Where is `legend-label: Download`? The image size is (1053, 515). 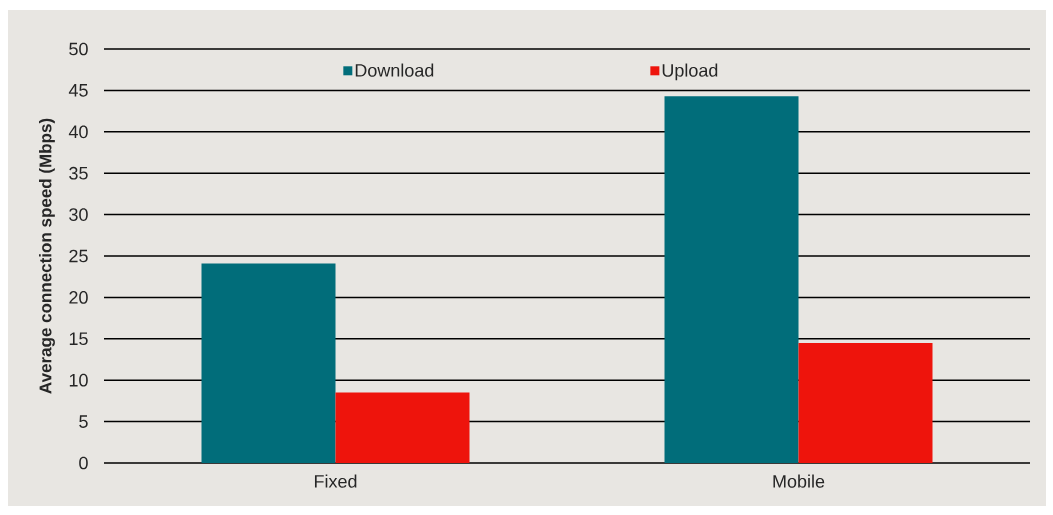 legend-label: Download is located at coordinates (394, 70).